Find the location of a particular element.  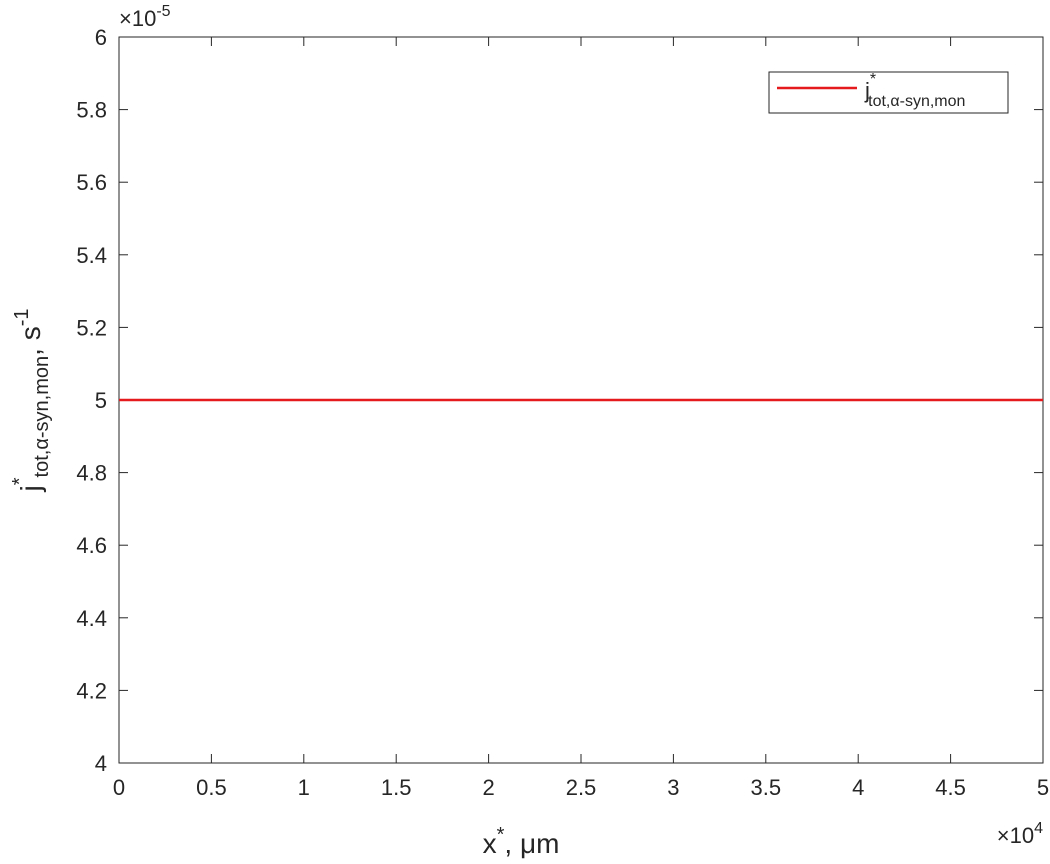

x-tick-label: 0.5 is located at coordinates (211, 787).